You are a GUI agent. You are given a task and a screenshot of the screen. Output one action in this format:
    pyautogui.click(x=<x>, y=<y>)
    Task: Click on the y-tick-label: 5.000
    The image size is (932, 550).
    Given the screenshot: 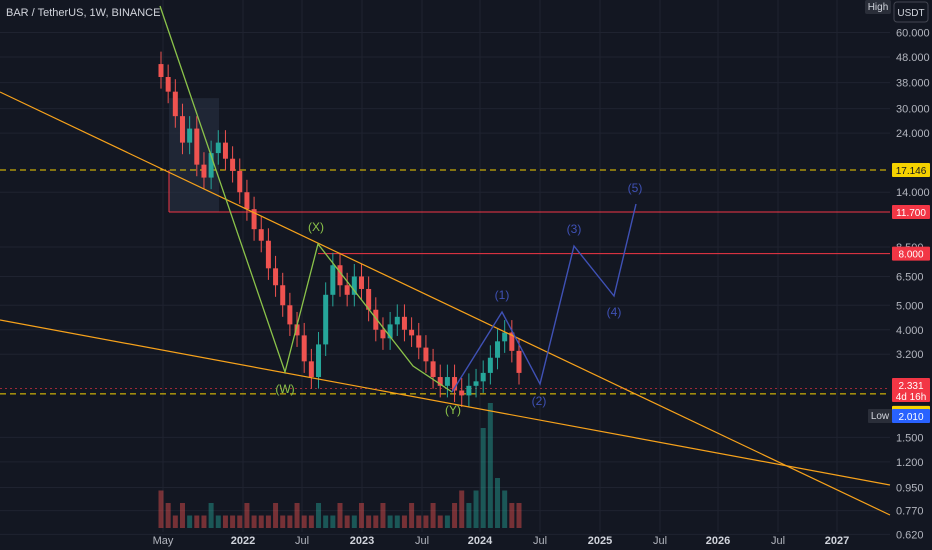 What is the action you would take?
    pyautogui.click(x=910, y=306)
    